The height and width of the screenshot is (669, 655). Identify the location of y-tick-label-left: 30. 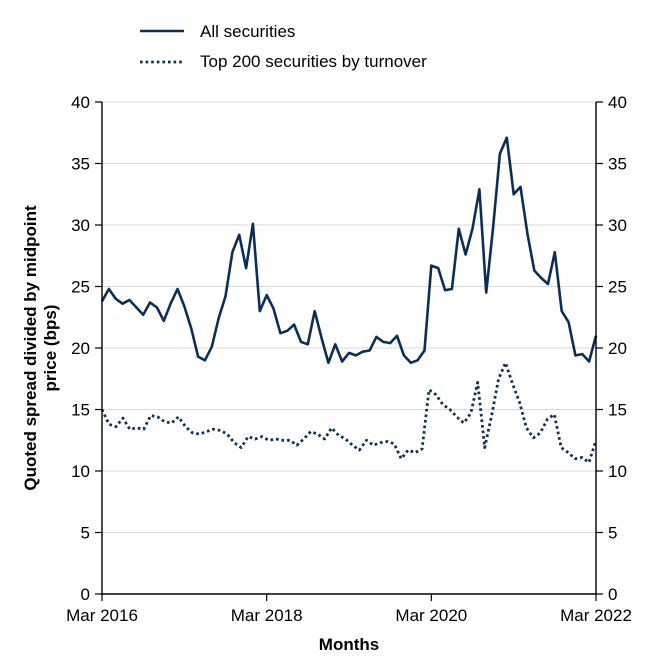
(80, 225).